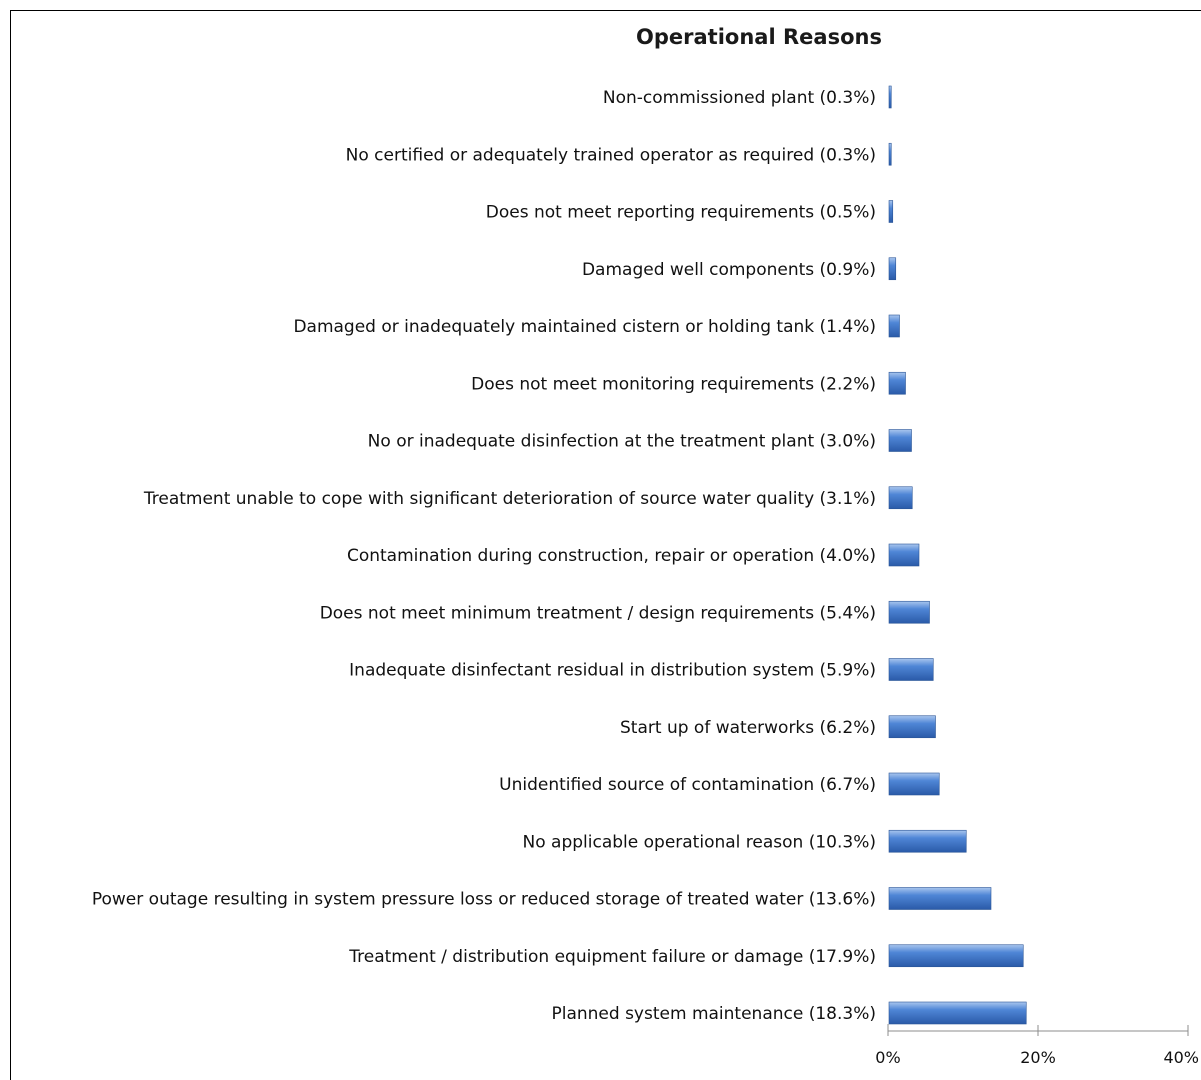  Describe the element at coordinates (699, 842) in the screenshot. I see `category-label-14: No applicable operational reason (10.3%)` at that location.